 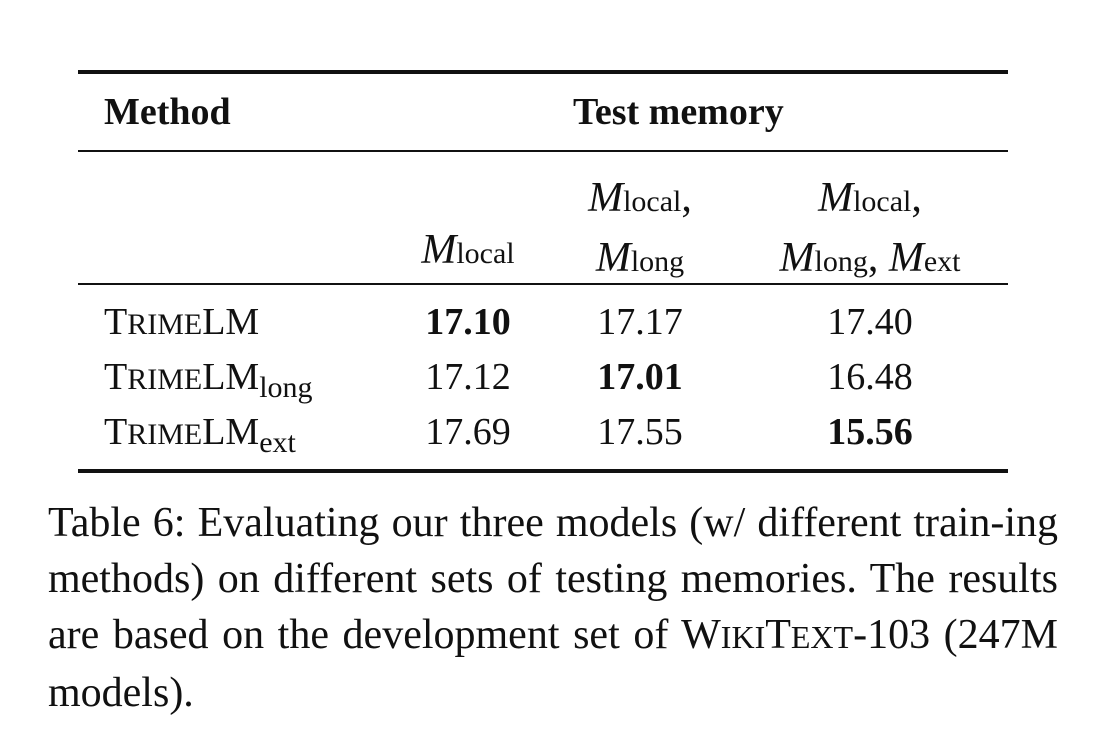 I want to click on table-cell: 17.10, so click(x=468, y=322).